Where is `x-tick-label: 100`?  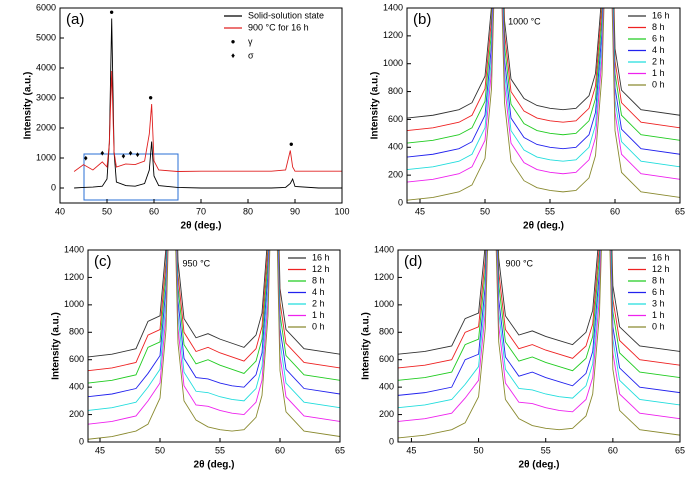 x-tick-label: 100 is located at coordinates (341, 211).